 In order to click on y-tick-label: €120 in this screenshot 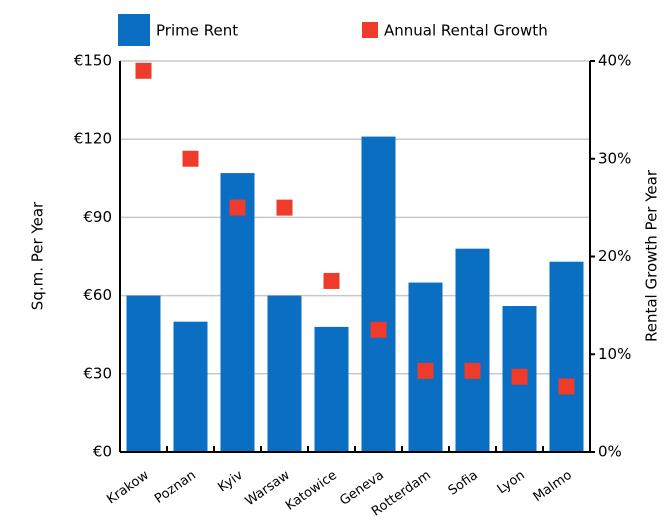, I will do `click(93, 139)`.